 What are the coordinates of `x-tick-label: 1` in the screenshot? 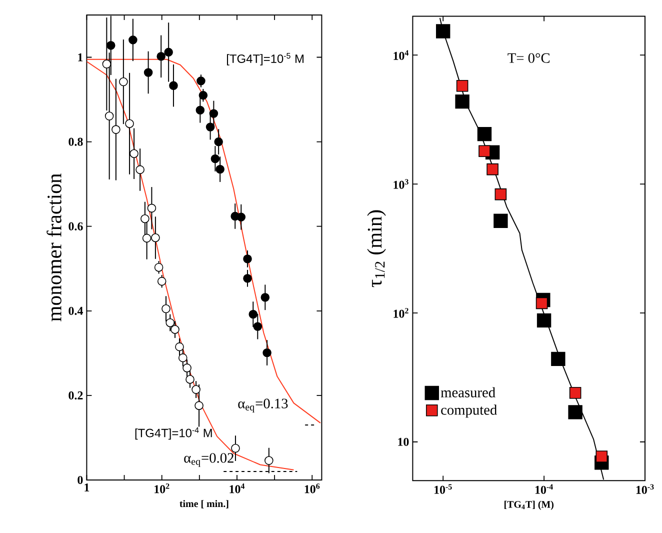 It's located at (87, 488).